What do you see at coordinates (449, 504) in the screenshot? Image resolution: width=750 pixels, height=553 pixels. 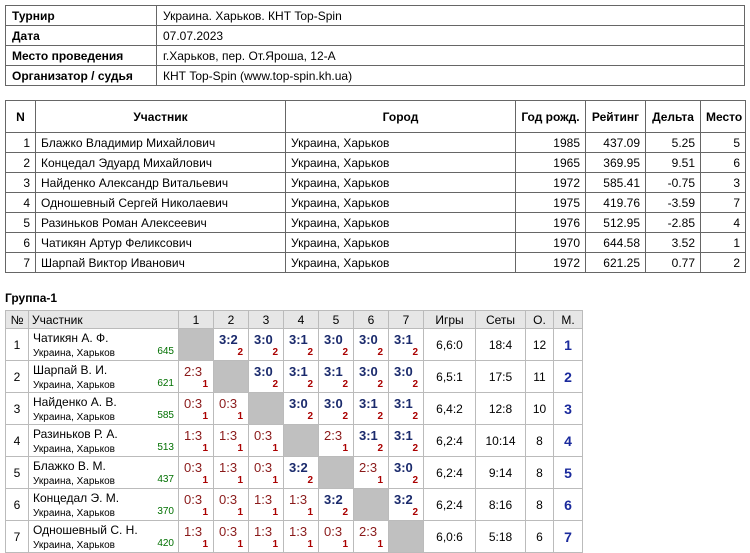 I see `games: 6,2:4` at bounding box center [449, 504].